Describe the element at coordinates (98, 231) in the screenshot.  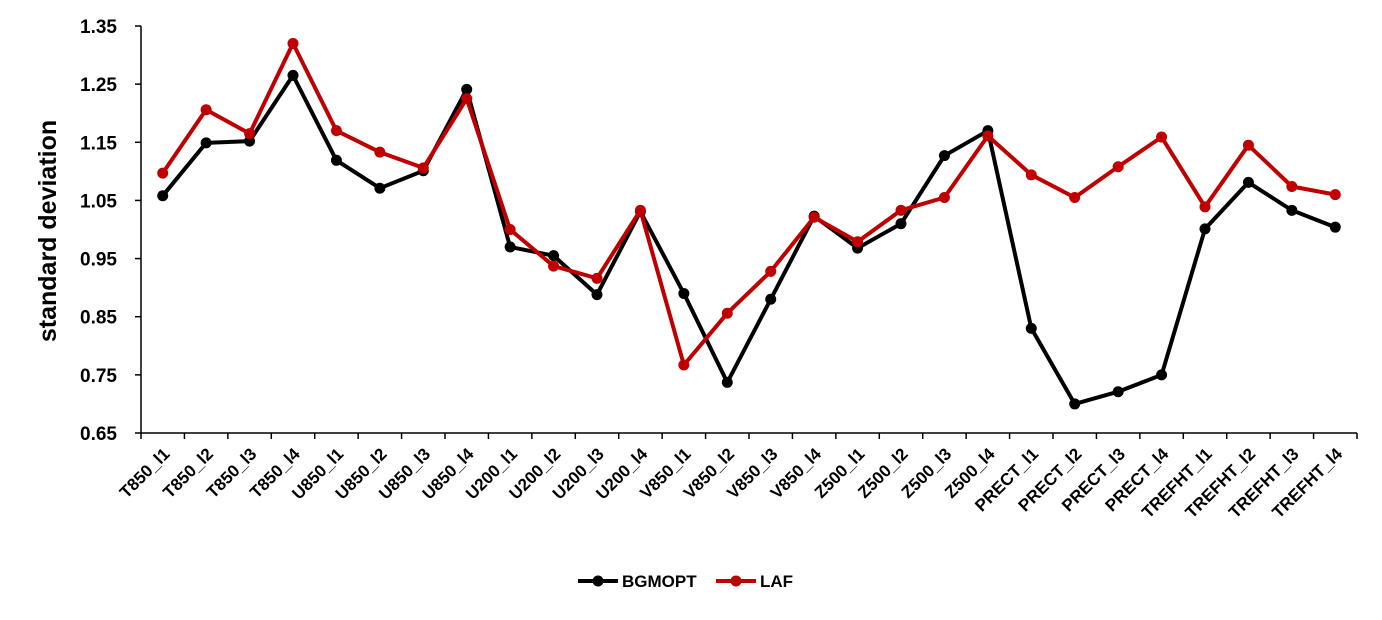
I see `y-tick-labels: 0.65 0.75 0.85 0.95 1.05 1.15 1.25 1.35` at that location.